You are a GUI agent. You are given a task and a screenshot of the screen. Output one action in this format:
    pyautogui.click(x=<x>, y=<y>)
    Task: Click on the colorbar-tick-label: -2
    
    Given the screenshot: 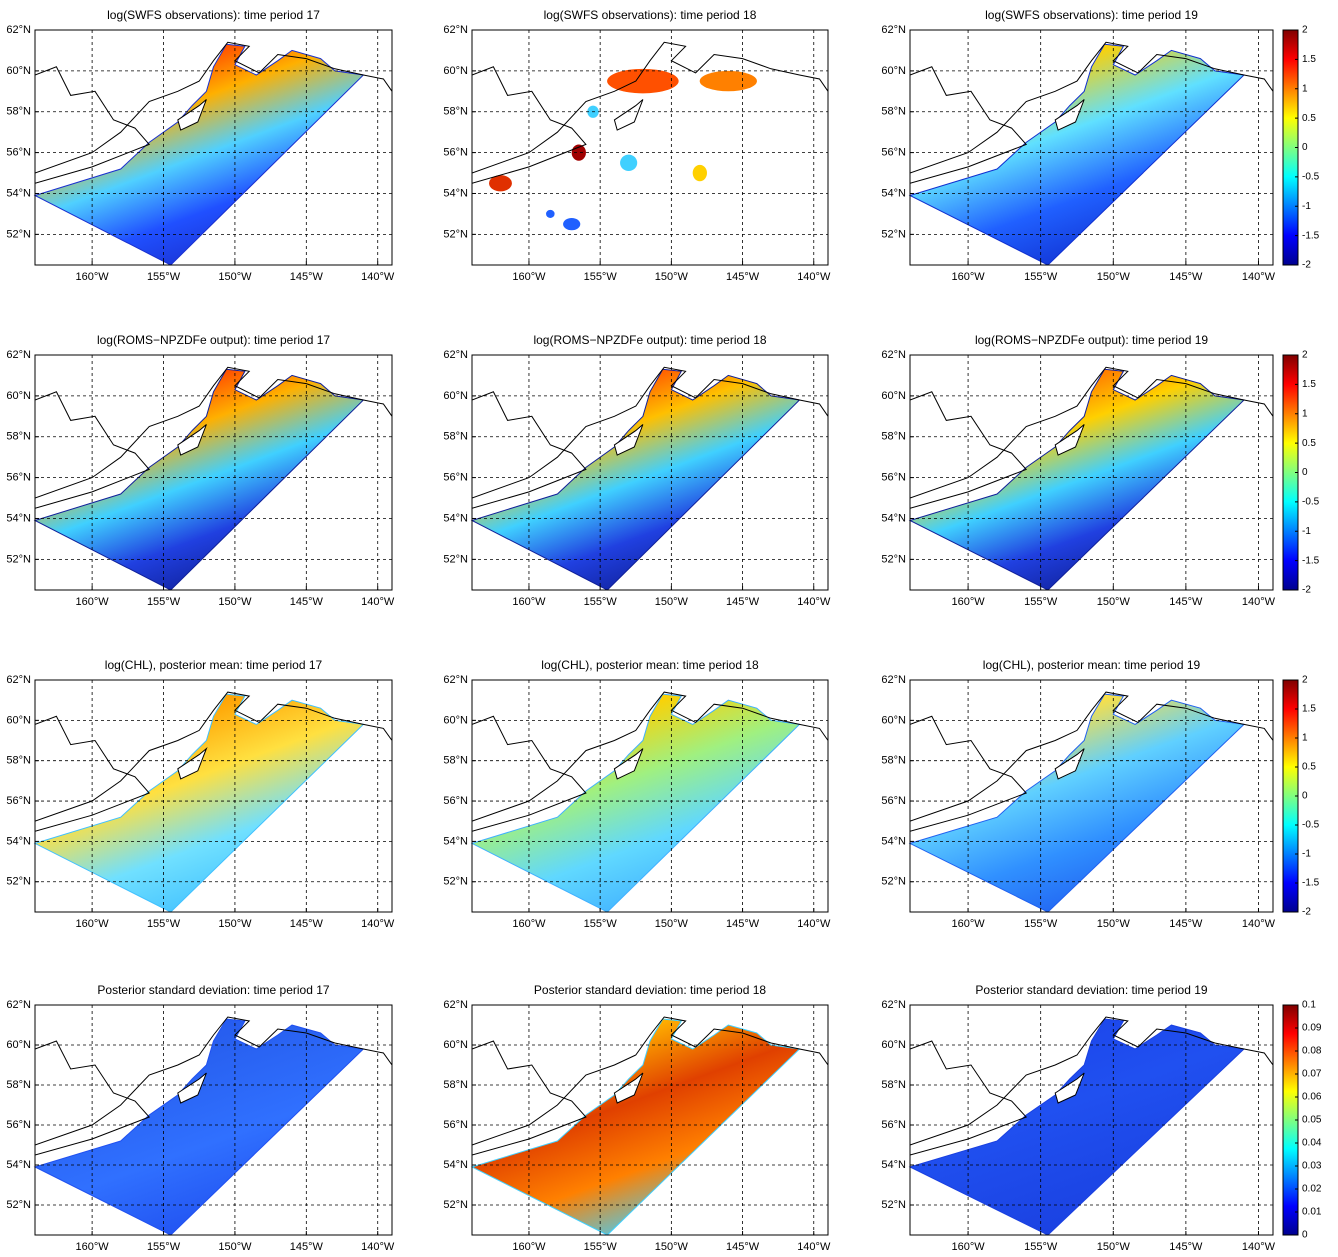 What is the action you would take?
    pyautogui.click(x=1306, y=912)
    